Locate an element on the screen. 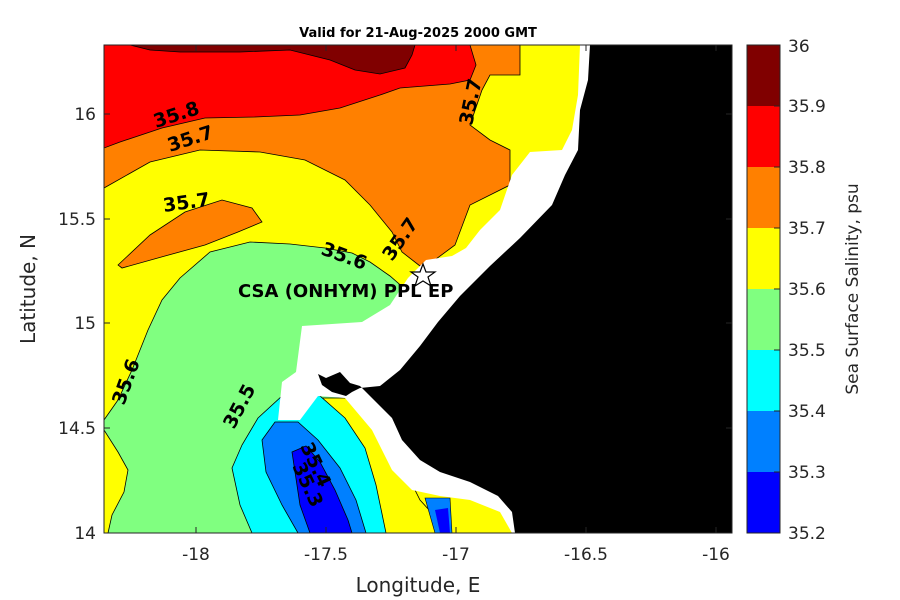  colorbar is located at coordinates (763, 289).